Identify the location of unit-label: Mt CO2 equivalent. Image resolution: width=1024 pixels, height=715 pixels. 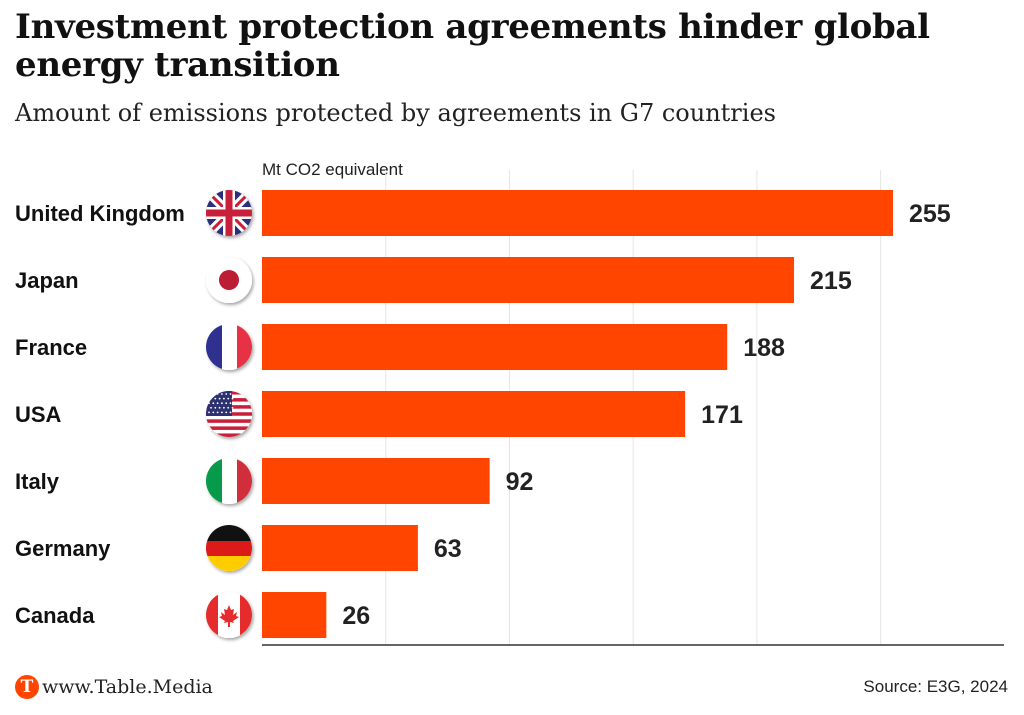
(332, 169).